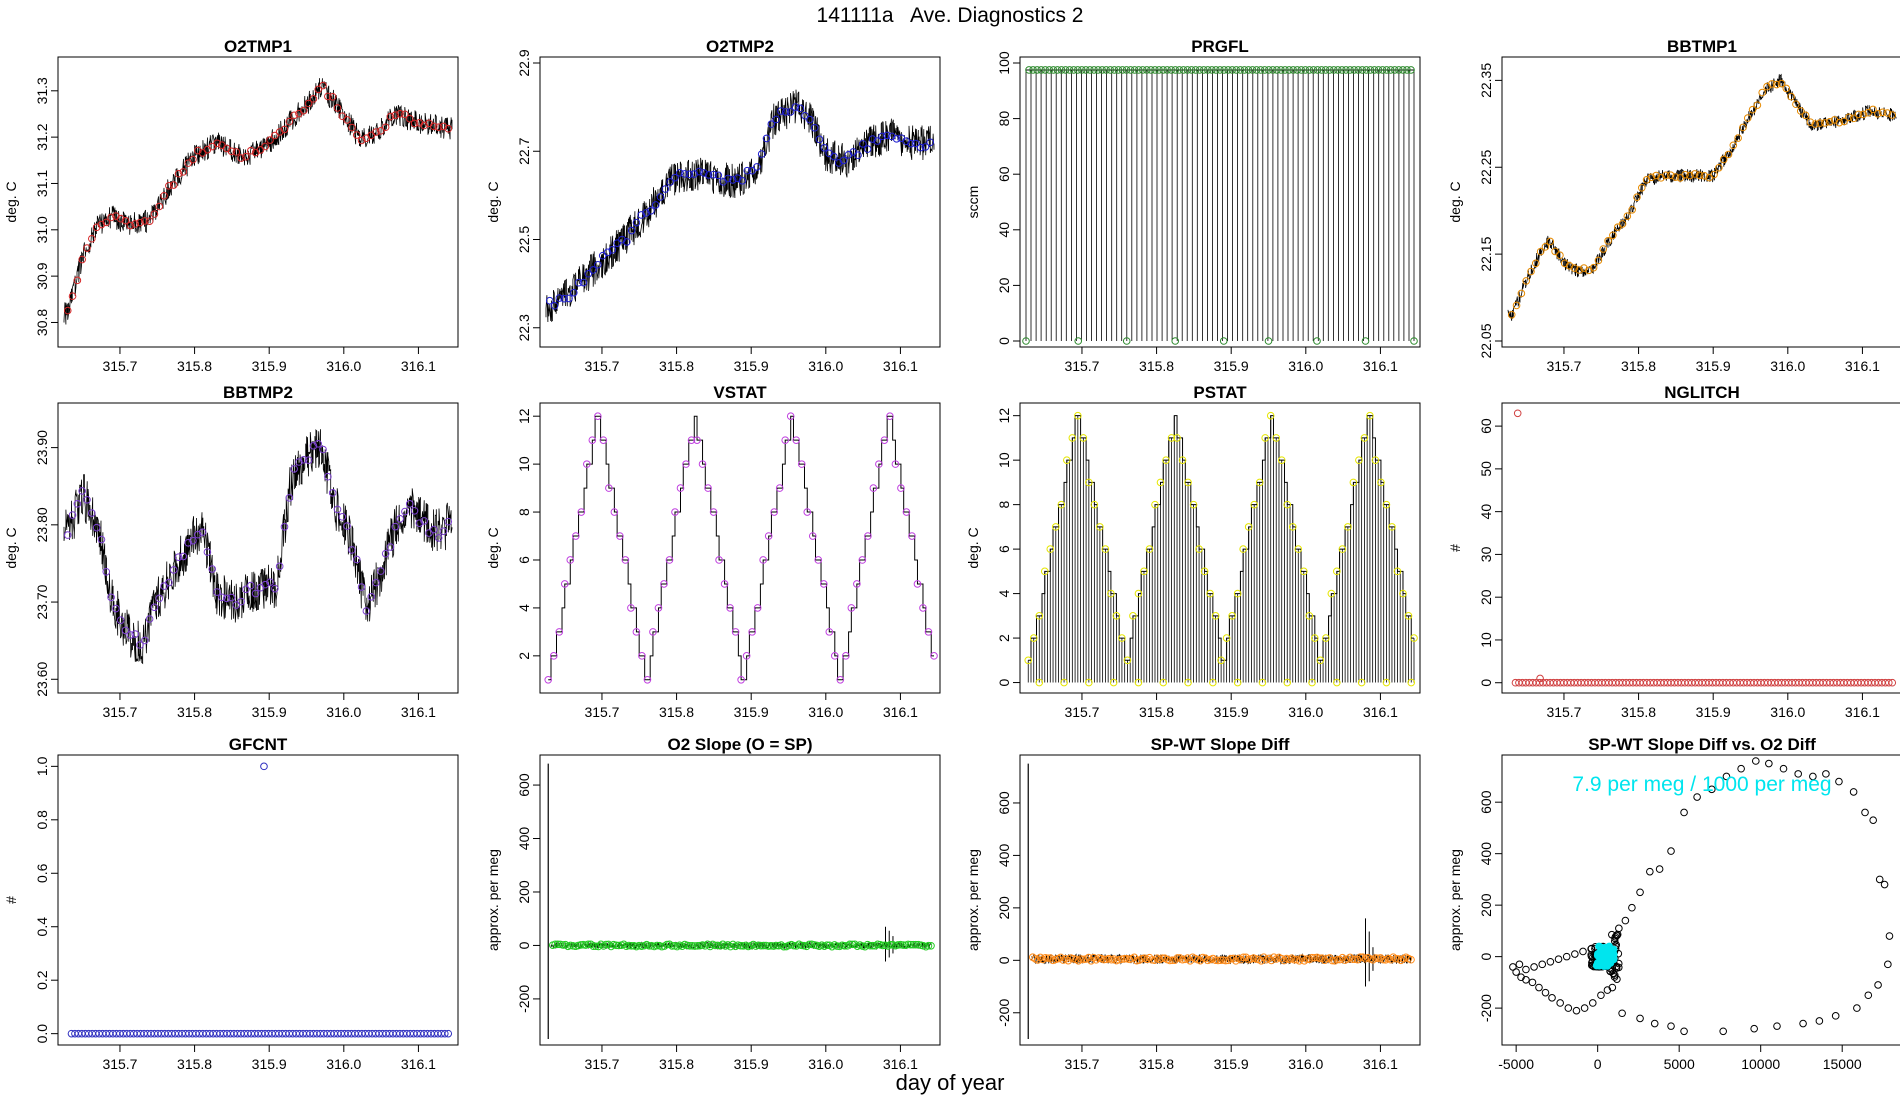 Image resolution: width=1900 pixels, height=1100 pixels. I want to click on x-tick-label: 315.9, so click(269, 1064).